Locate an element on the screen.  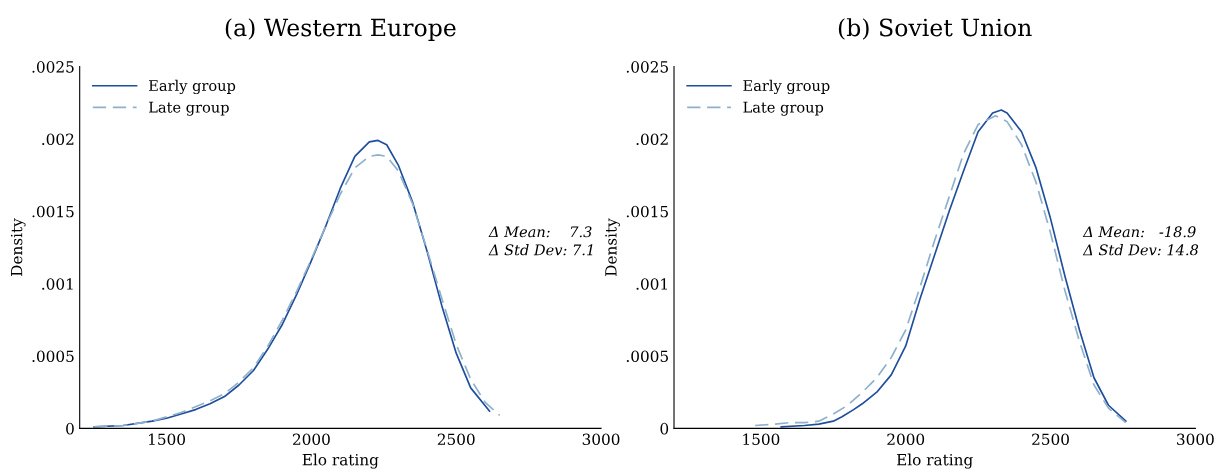
annotation: Δ Std Dev: 7.1 is located at coordinates (540, 250).